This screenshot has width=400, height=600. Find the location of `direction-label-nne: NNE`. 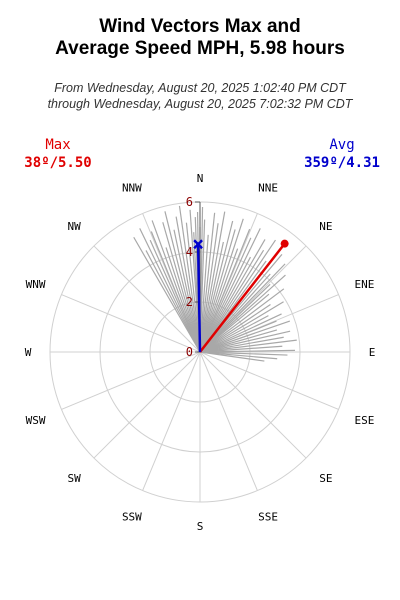

direction-label-nne: NNE is located at coordinates (268, 188).